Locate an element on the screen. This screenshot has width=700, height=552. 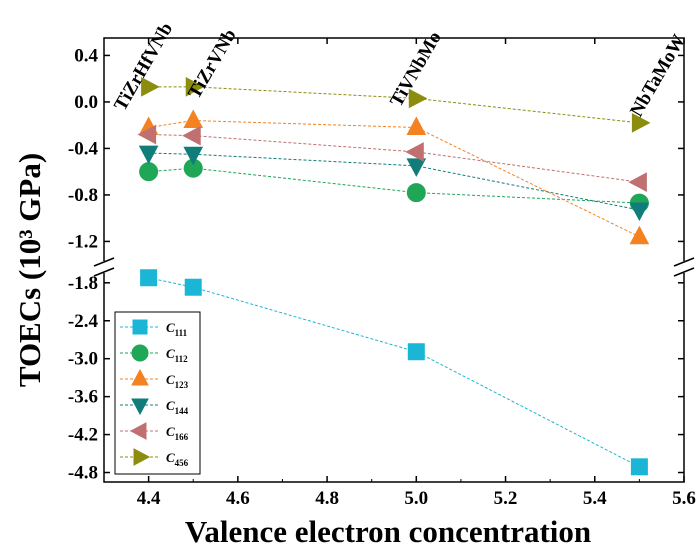
legend-subscript: 112 is located at coordinates (182, 359).